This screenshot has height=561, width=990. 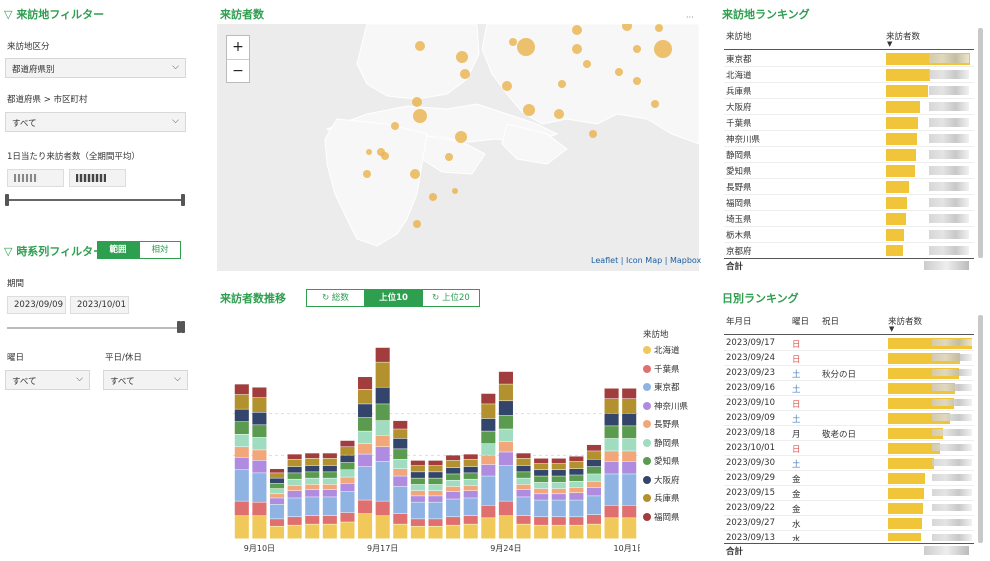 I want to click on table-row: 栃木県, so click(x=849, y=235).